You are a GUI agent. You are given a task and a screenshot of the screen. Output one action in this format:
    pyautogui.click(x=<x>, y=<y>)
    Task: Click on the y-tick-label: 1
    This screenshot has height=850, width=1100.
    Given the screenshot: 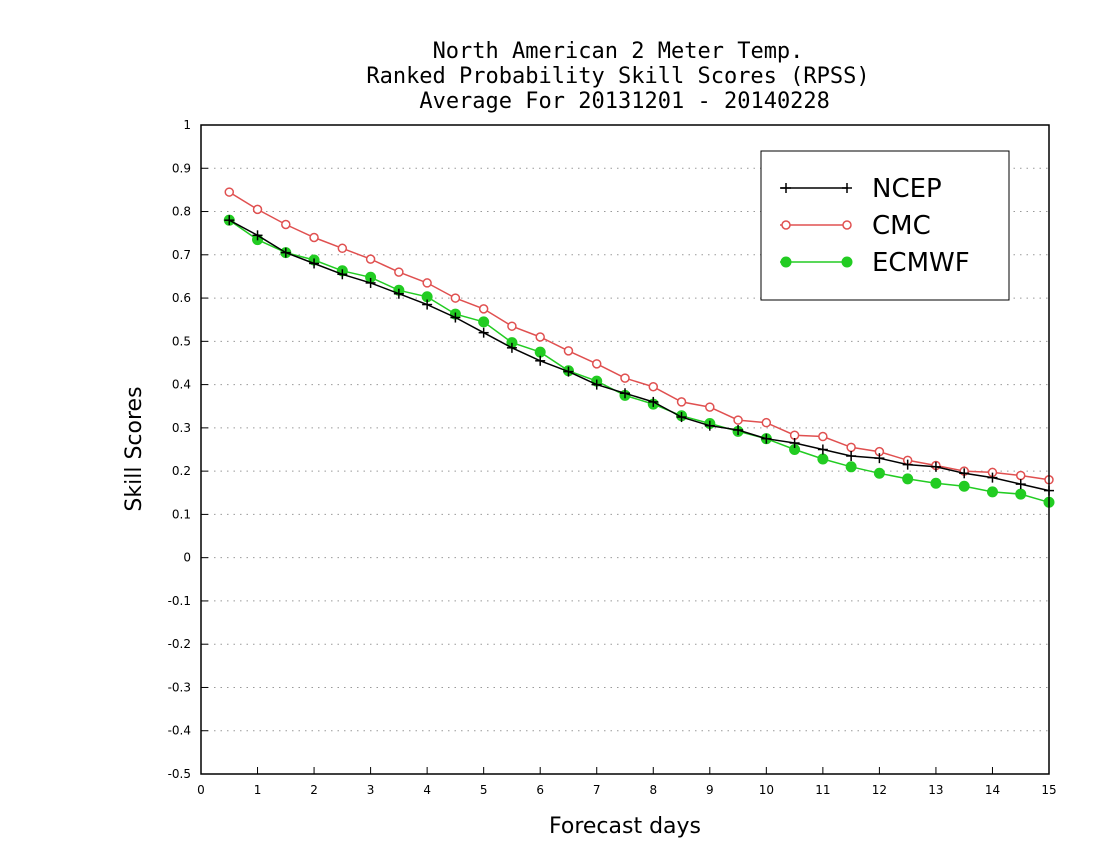 What is the action you would take?
    pyautogui.click(x=187, y=125)
    